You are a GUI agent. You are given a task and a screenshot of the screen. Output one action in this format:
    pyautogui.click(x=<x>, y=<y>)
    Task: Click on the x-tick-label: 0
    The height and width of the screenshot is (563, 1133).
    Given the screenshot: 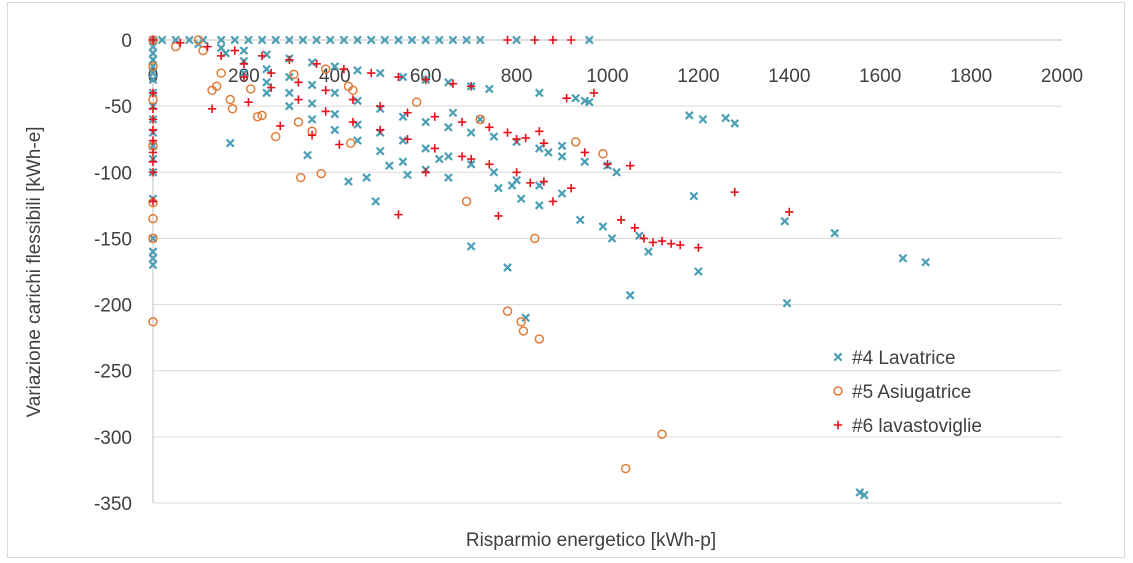 What is the action you would take?
    pyautogui.click(x=153, y=76)
    